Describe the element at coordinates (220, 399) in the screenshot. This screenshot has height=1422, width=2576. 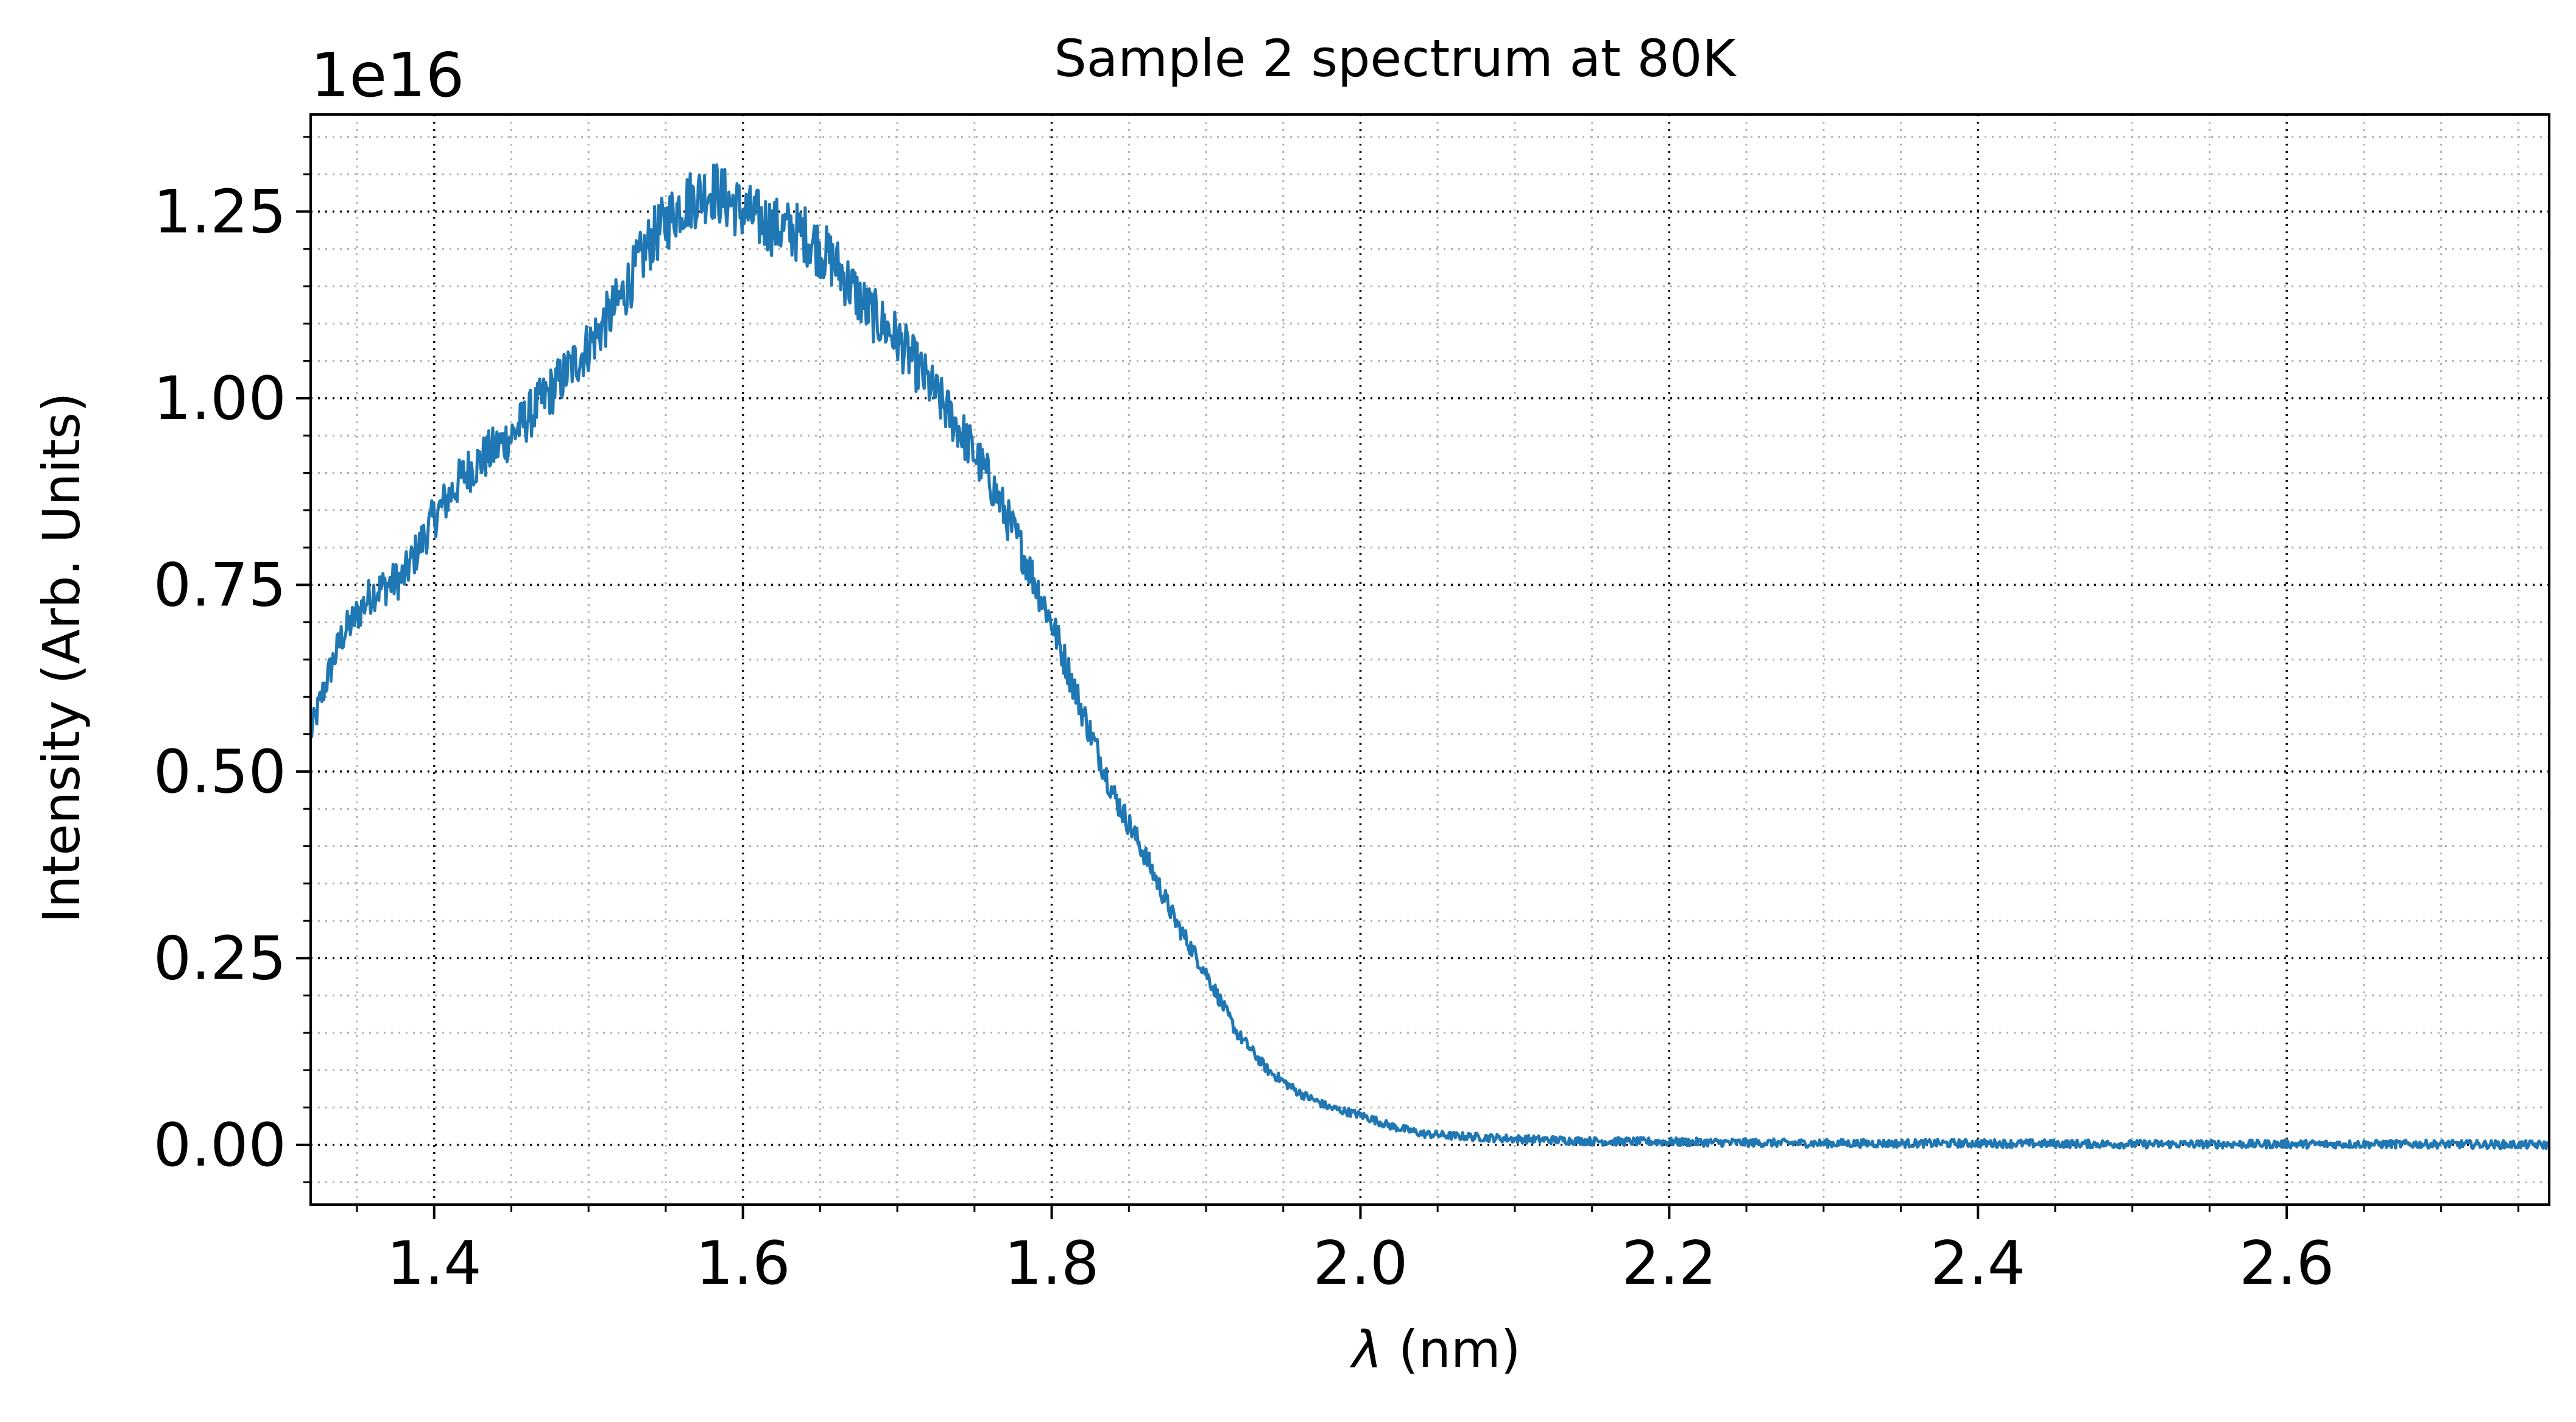
I see `y-tick-label: 1.00` at that location.